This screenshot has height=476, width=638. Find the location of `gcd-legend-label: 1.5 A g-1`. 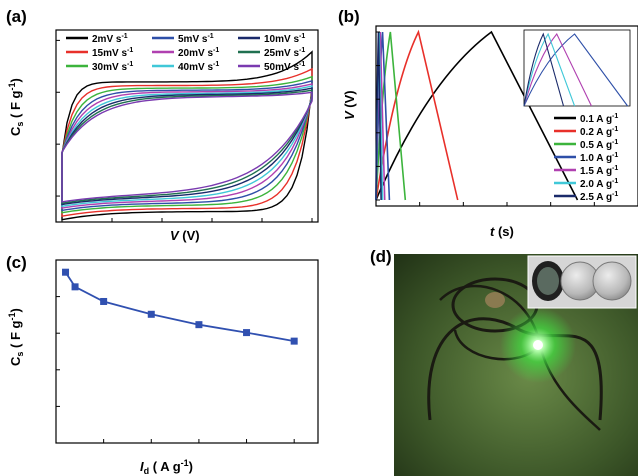

gcd-legend-label: 1.5 A g-1 is located at coordinates (599, 171).